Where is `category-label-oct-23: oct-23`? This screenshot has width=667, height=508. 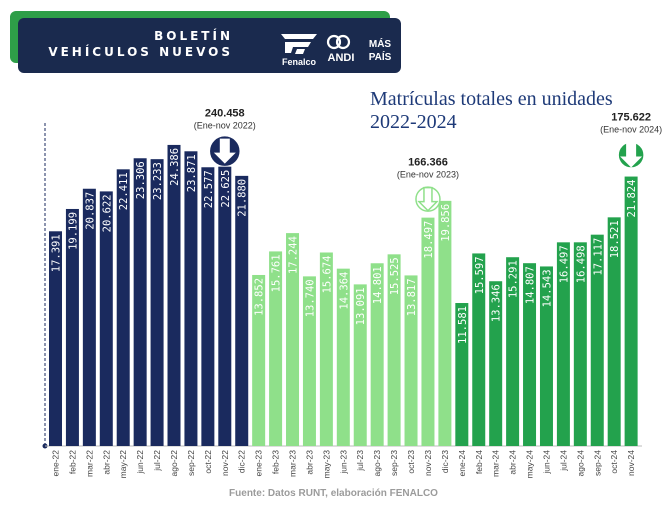
category-label-oct-23: oct-23 is located at coordinates (411, 462).